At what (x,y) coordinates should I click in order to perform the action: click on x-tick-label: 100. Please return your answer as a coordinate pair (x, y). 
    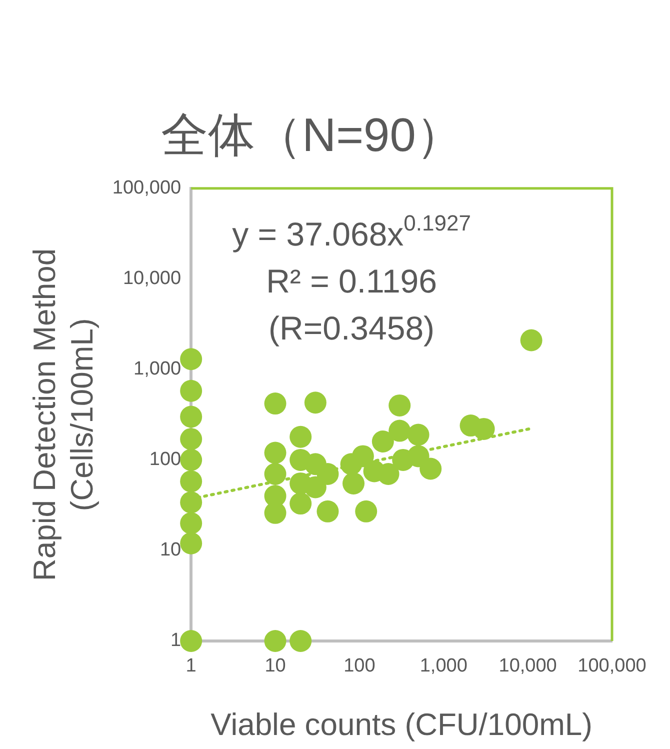
    Looking at the image, I should click on (360, 666).